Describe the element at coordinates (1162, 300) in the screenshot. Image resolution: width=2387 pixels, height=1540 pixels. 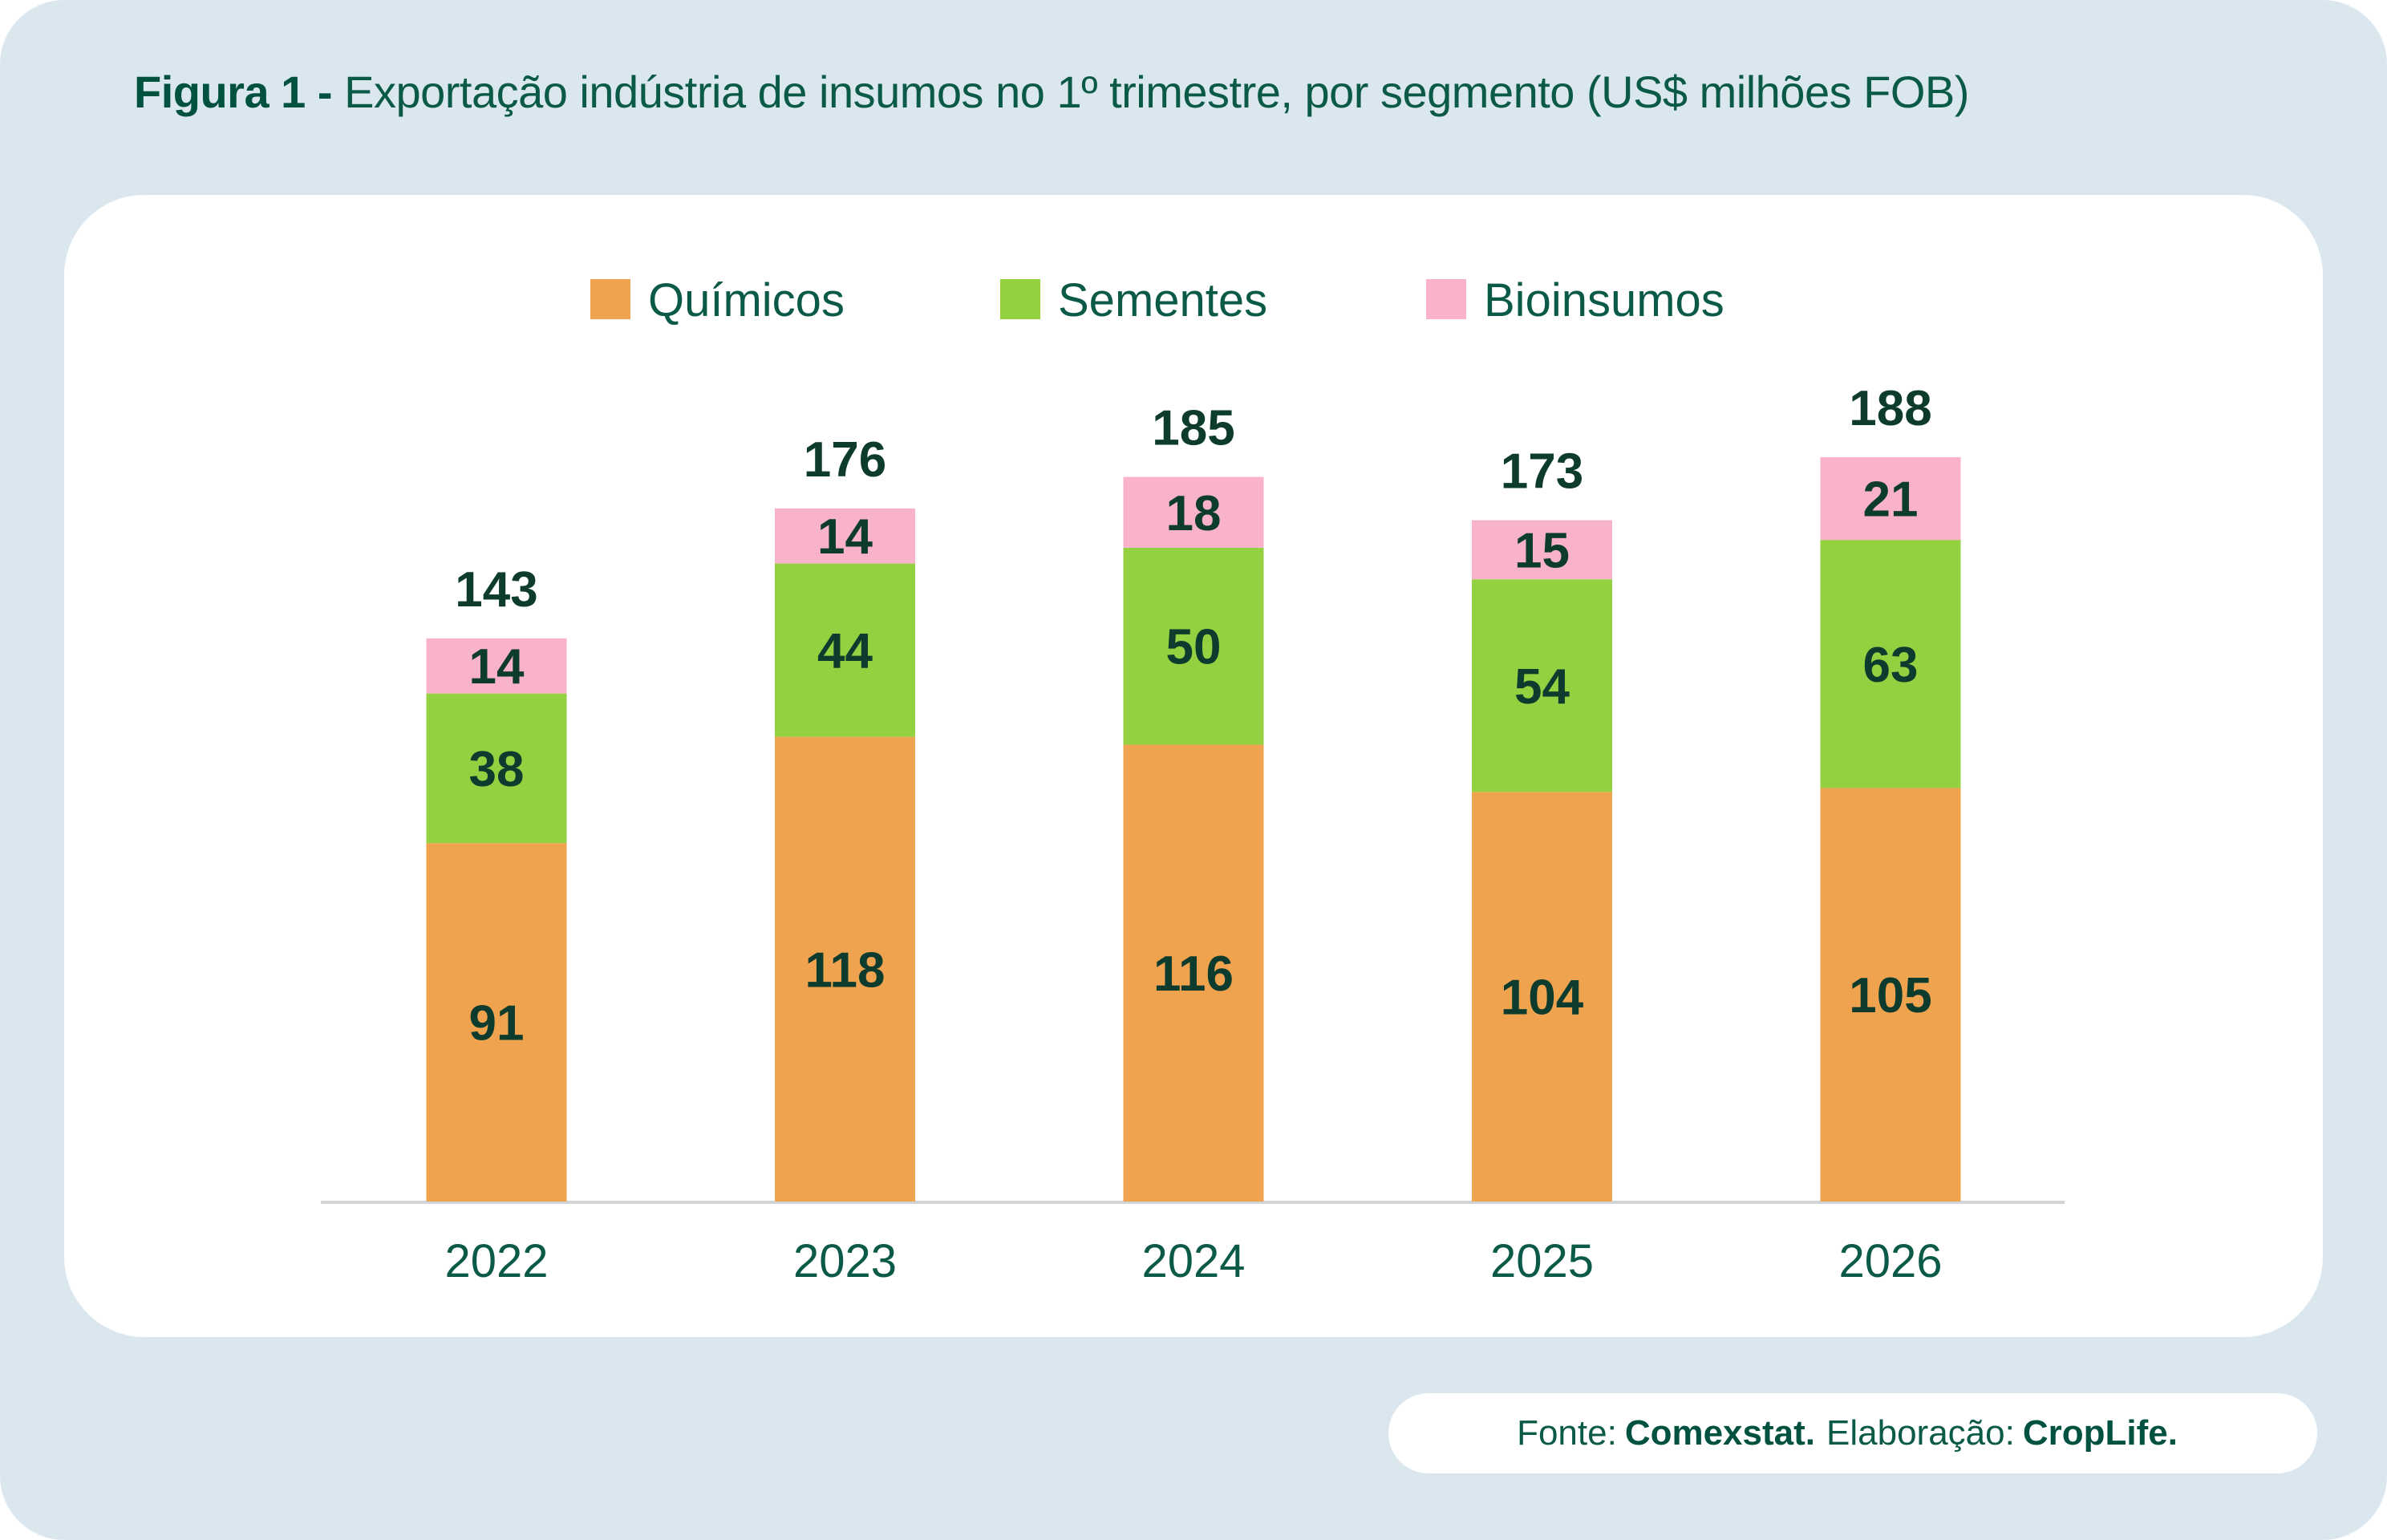
I see `legend-label-1: Sementes` at that location.